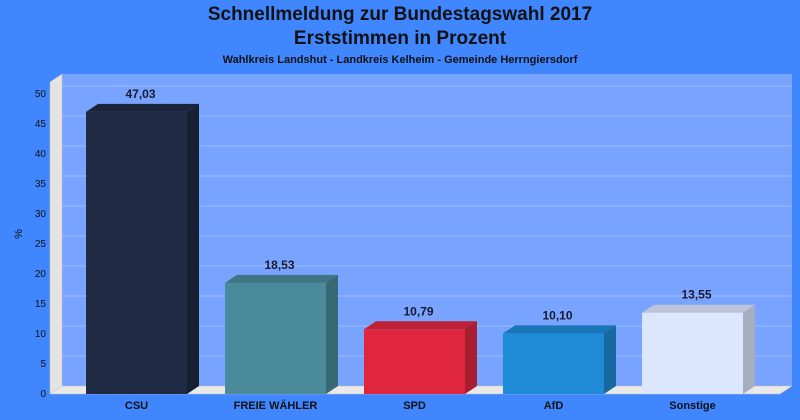  I want to click on y-tick-label: 30, so click(41, 214).